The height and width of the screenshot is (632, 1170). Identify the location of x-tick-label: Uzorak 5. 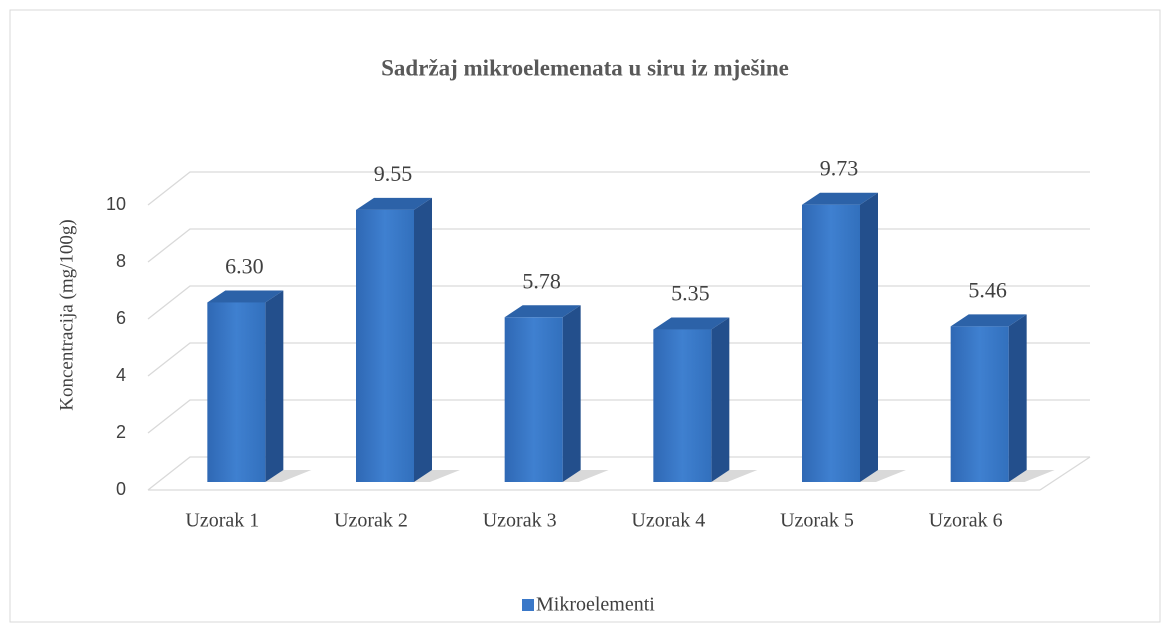
(817, 521).